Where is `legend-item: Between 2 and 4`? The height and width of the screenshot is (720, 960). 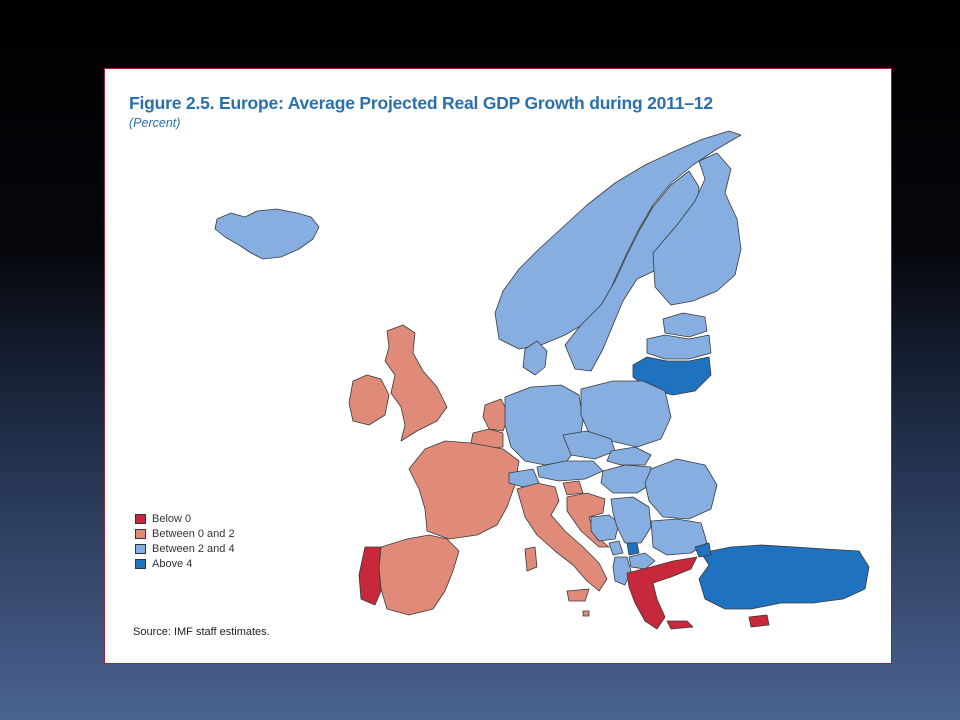 legend-item: Between 2 and 4 is located at coordinates (185, 548).